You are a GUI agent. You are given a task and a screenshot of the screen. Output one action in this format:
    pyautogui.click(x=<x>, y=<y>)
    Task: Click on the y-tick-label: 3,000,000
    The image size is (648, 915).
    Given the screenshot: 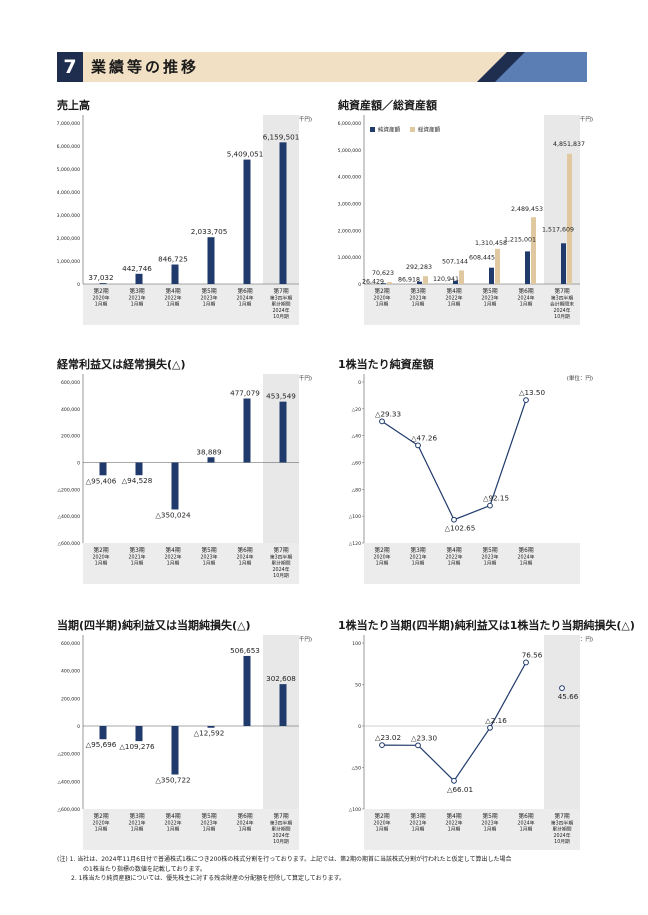 What is the action you would take?
    pyautogui.click(x=349, y=205)
    